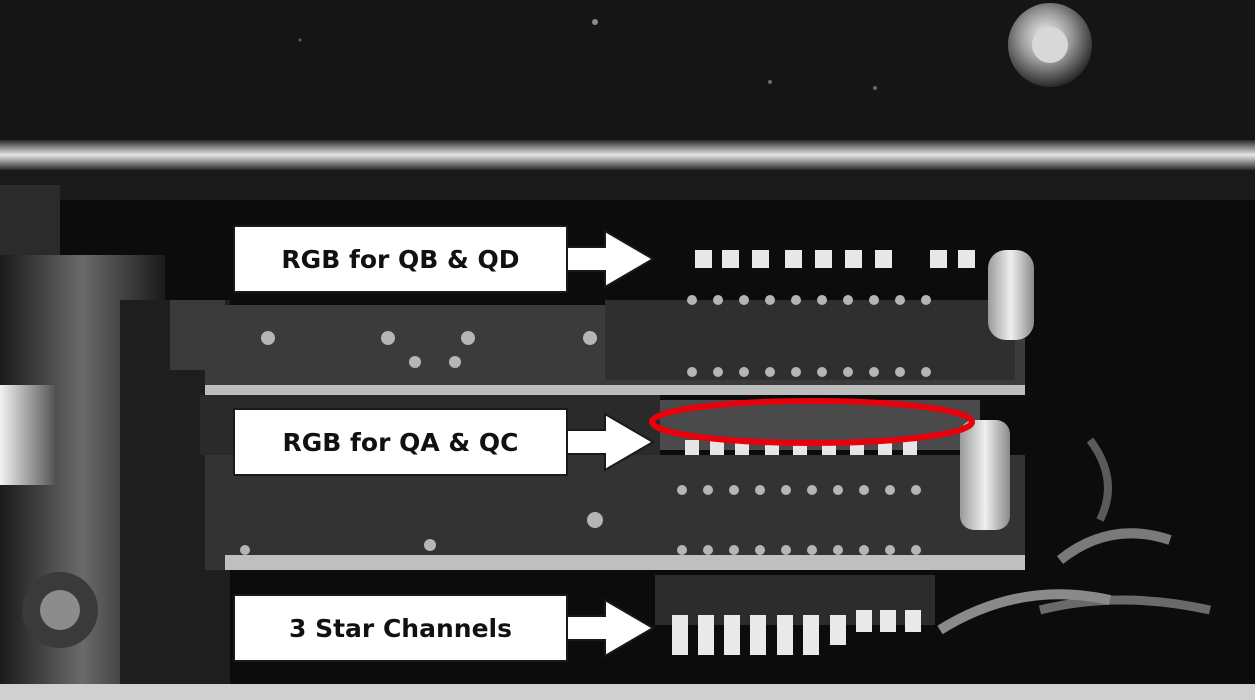 This screenshot has height=700, width=1255. I want to click on label-rgb-qa-qc-text: RGB for QA & QC, so click(400, 442).